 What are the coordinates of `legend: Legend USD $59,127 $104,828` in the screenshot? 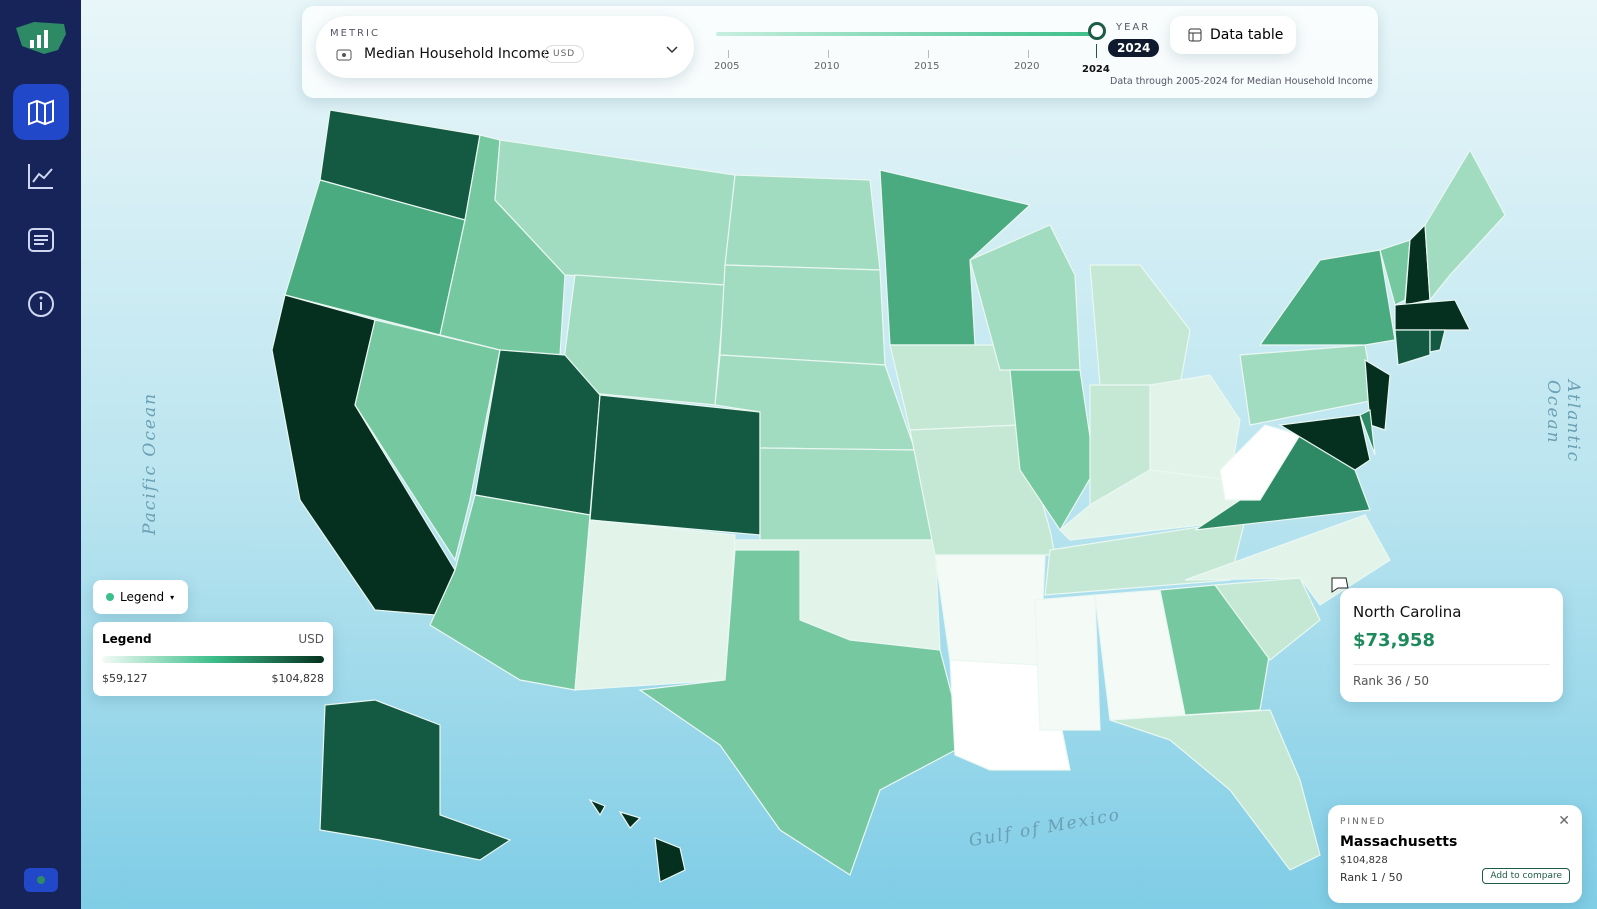 It's located at (213, 659).